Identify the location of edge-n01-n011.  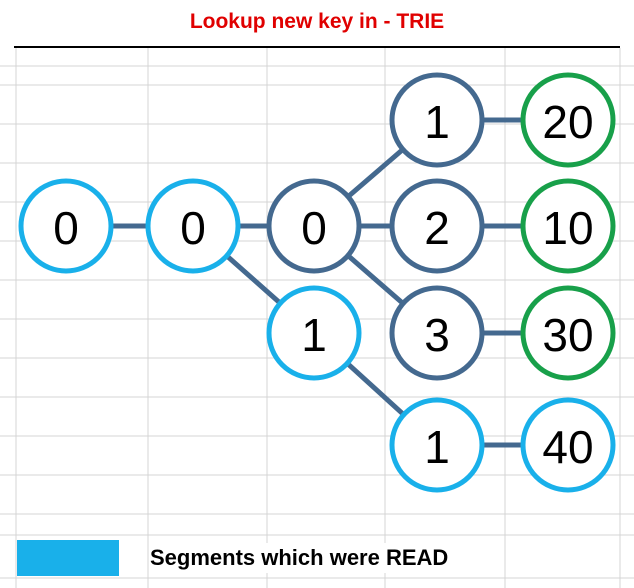
(375, 389).